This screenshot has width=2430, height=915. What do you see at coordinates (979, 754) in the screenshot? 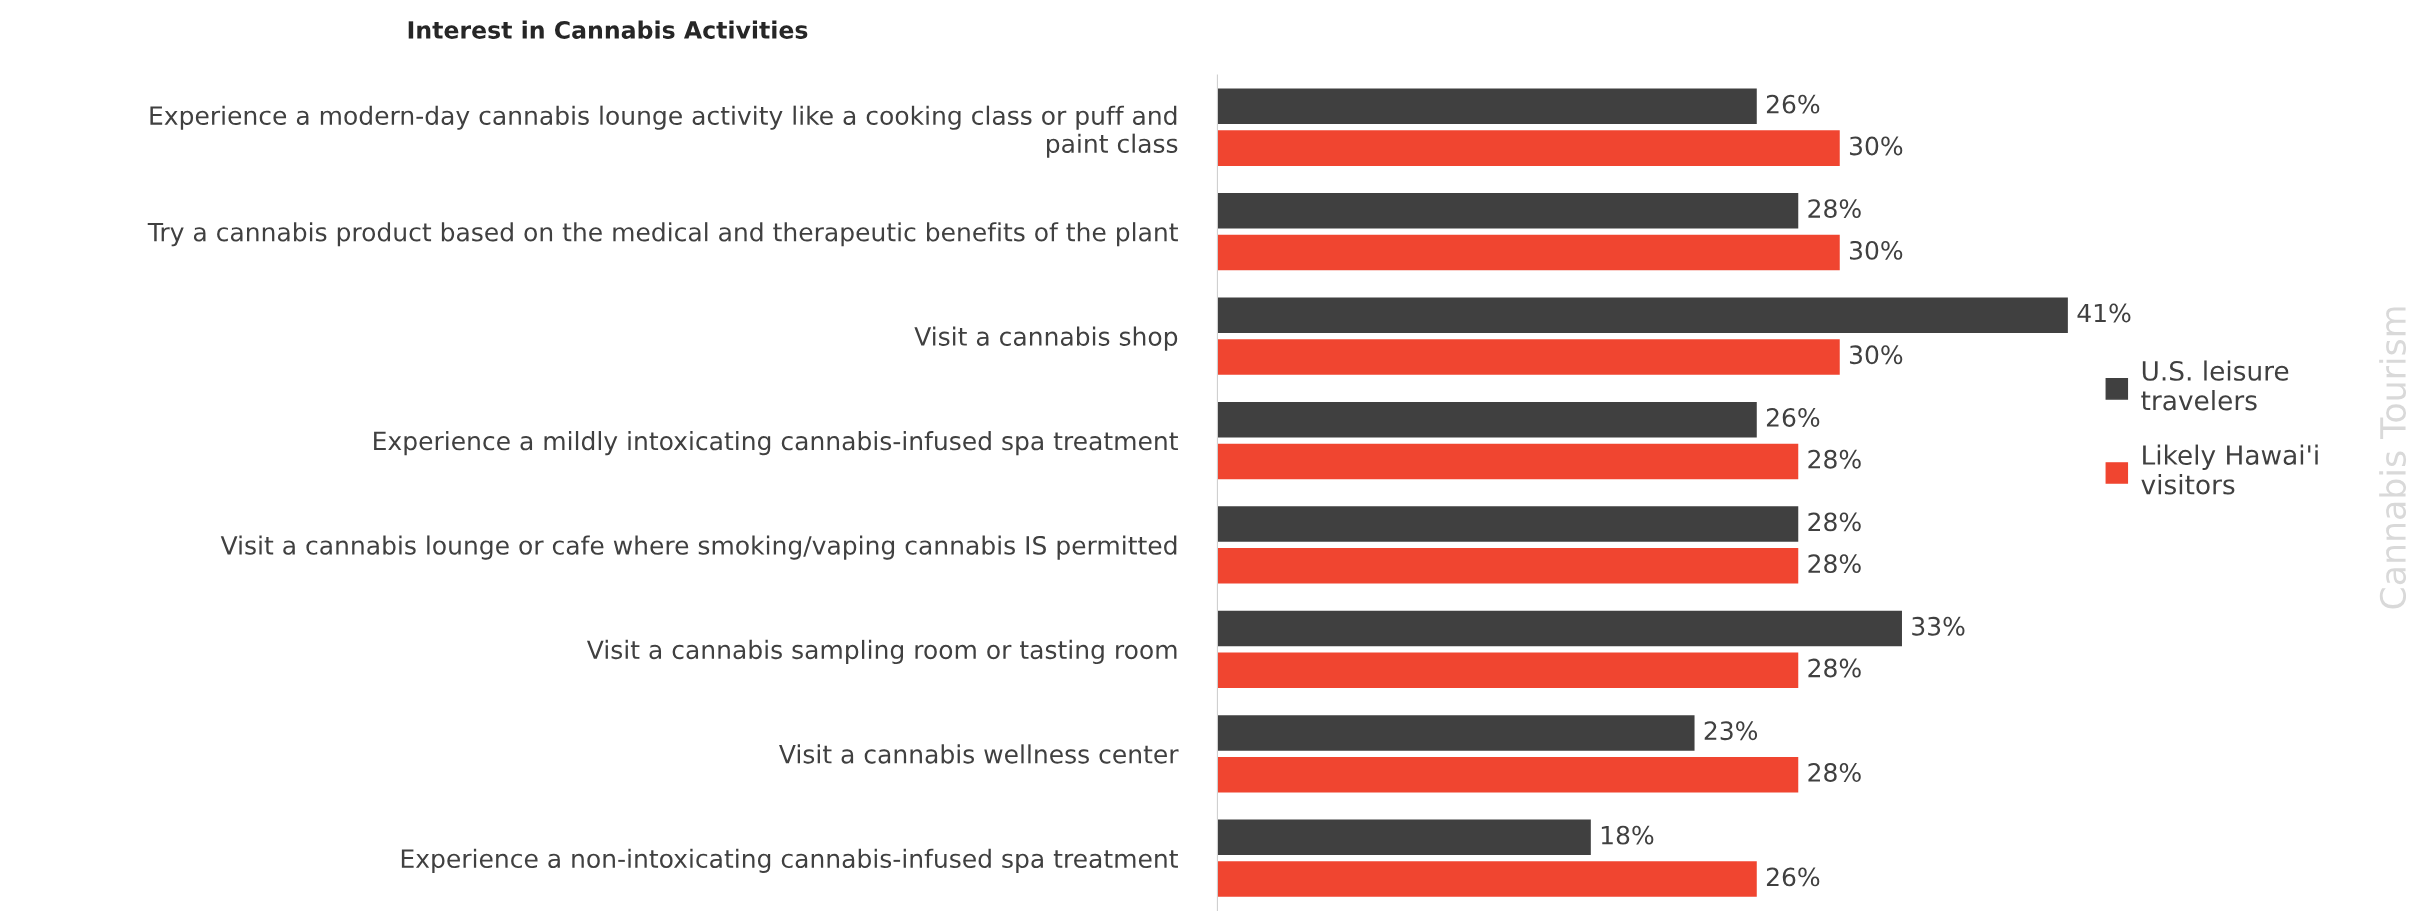
I see `y-tick-label: Visit a cannabis wellness center` at bounding box center [979, 754].